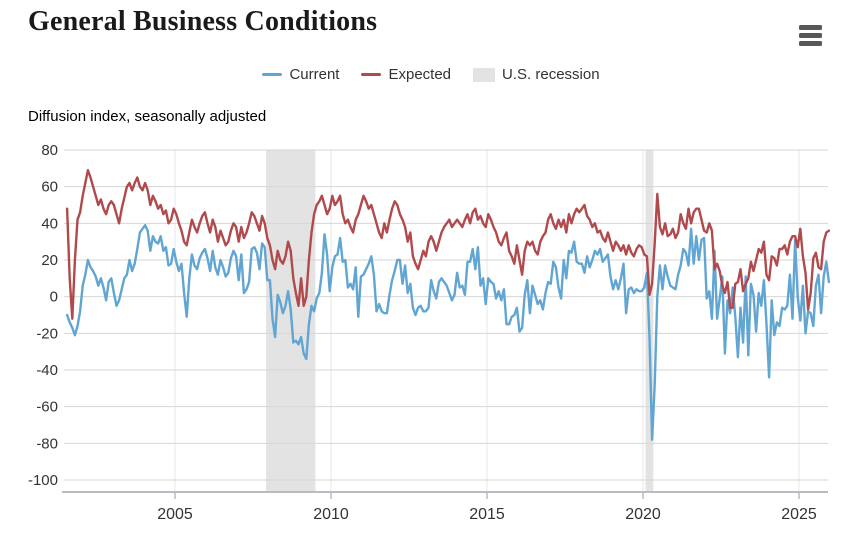  What do you see at coordinates (371, 74) in the screenshot?
I see `expected-line-swatch-icon` at bounding box center [371, 74].